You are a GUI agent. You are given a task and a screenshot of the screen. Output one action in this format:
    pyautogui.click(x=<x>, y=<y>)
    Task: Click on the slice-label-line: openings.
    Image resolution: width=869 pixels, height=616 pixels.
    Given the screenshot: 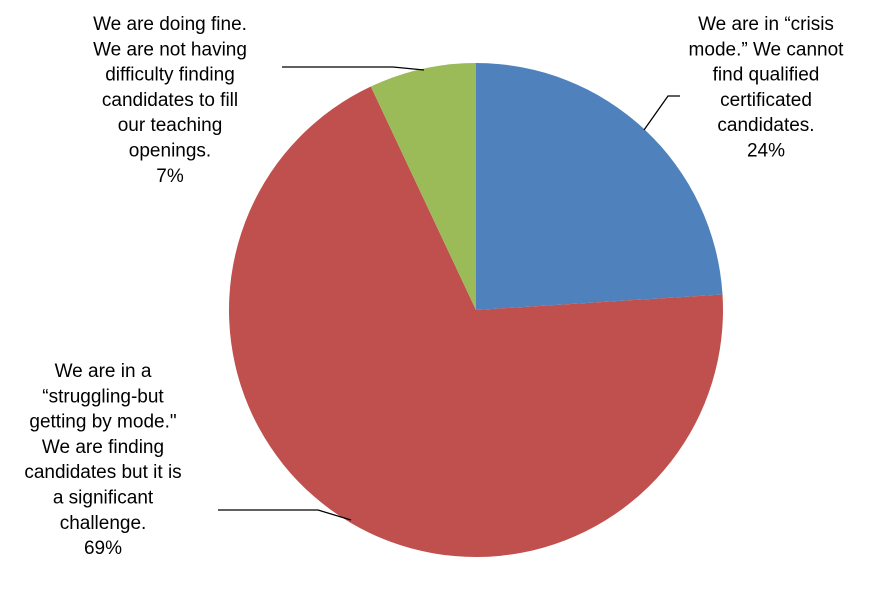 What is the action you would take?
    pyautogui.click(x=170, y=151)
    